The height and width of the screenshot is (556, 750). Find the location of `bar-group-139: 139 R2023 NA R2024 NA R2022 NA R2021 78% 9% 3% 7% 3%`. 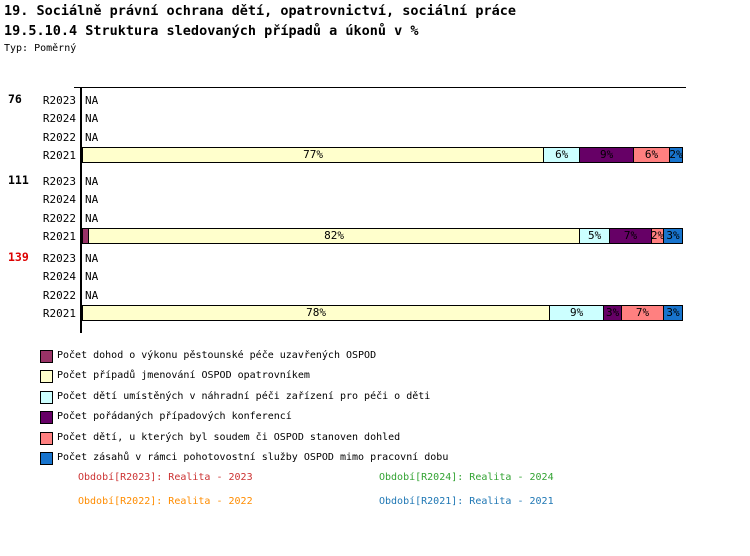

bar-group-139: 139 R2023 NA R2024 NA R2022 NA R2021 78% 9% 3% 7% 3% is located at coordinates (375, 288).